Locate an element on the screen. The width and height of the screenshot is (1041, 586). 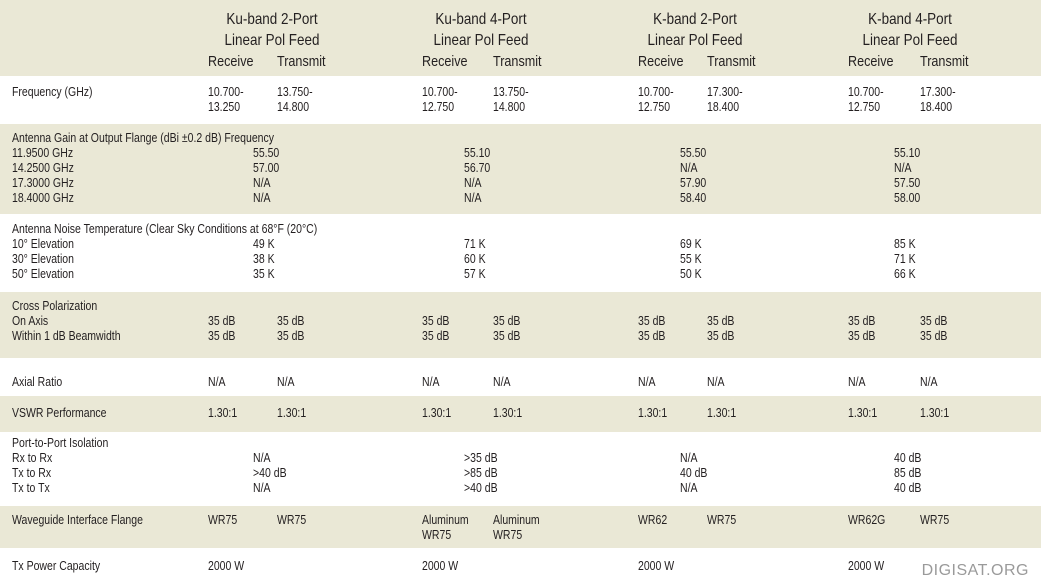
column-title: Ku-band 4-Port is located at coordinates (481, 19).